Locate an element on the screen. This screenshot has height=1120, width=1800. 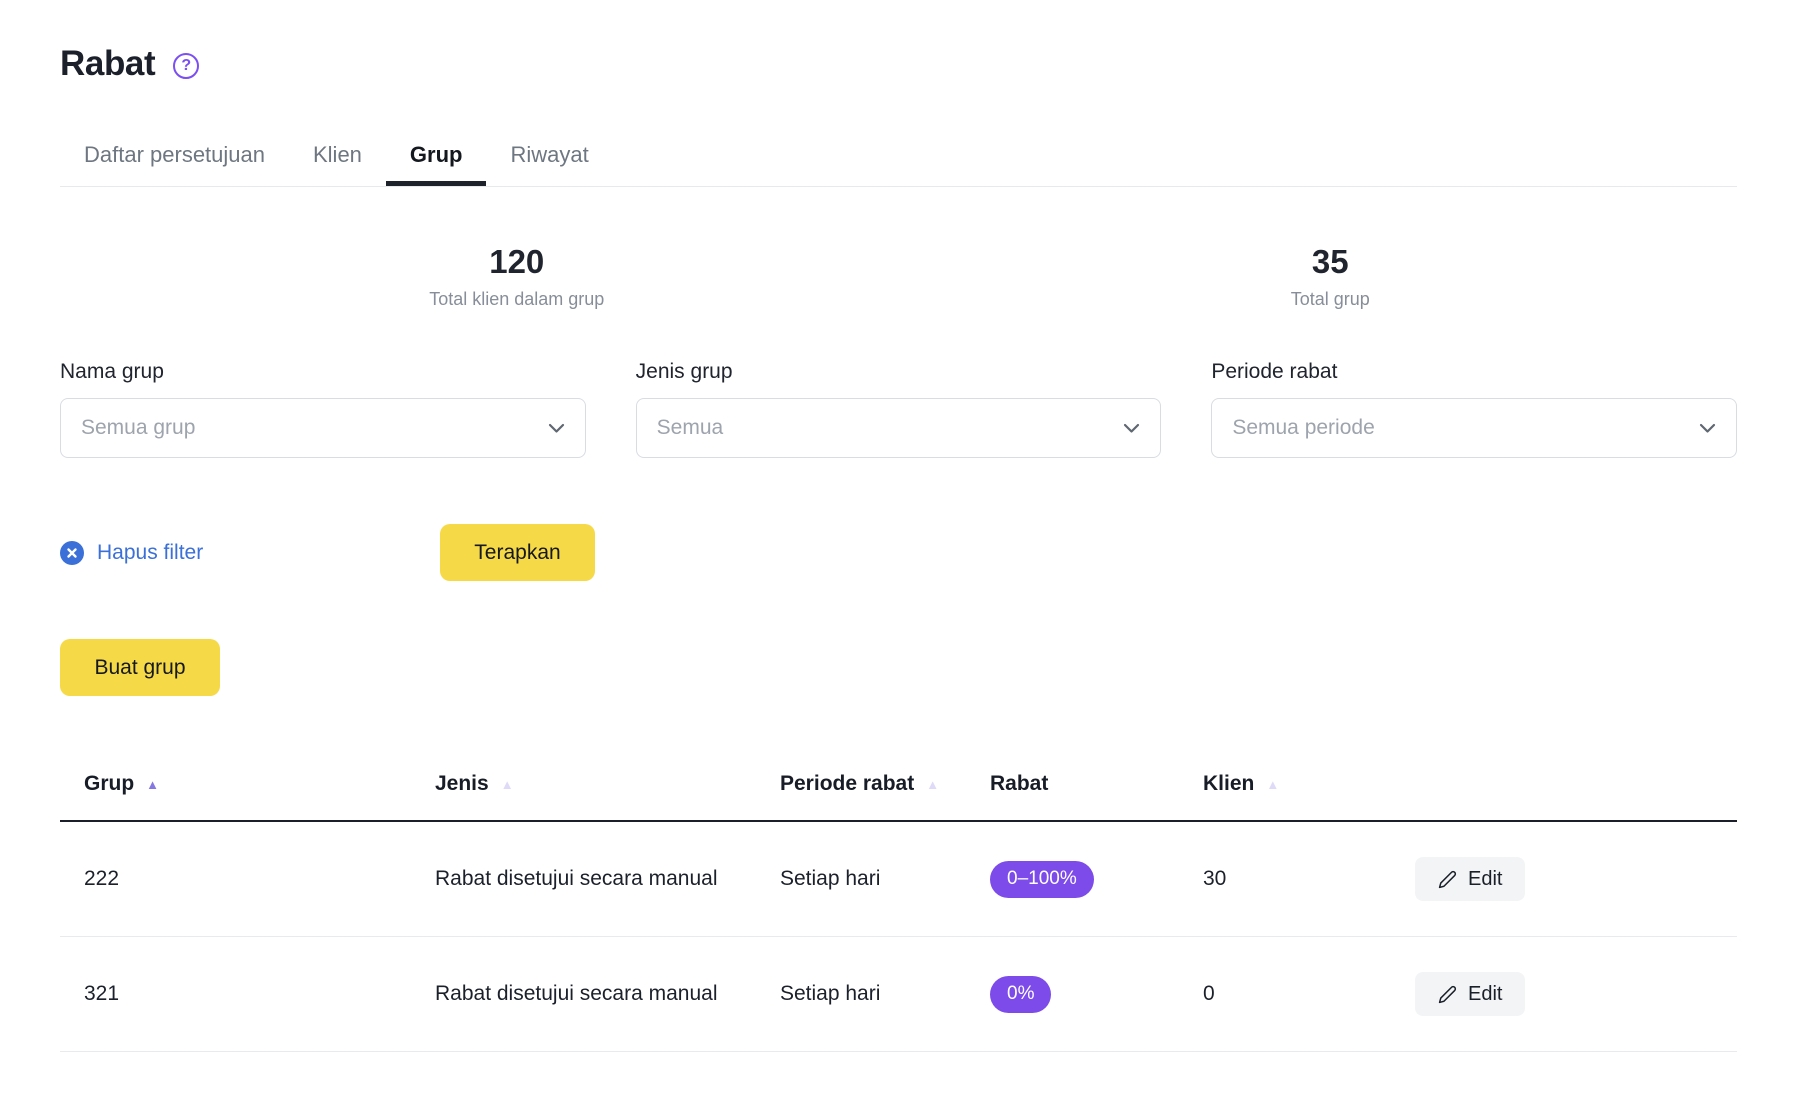
stat-total-grup-value: 35 is located at coordinates (1330, 261).